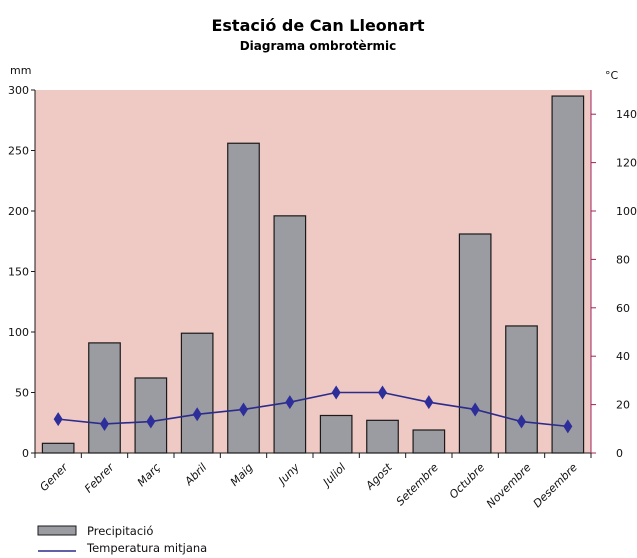 The width and height of the screenshot is (637, 558). I want to click on y-right-tick-label: 60, so click(623, 308).